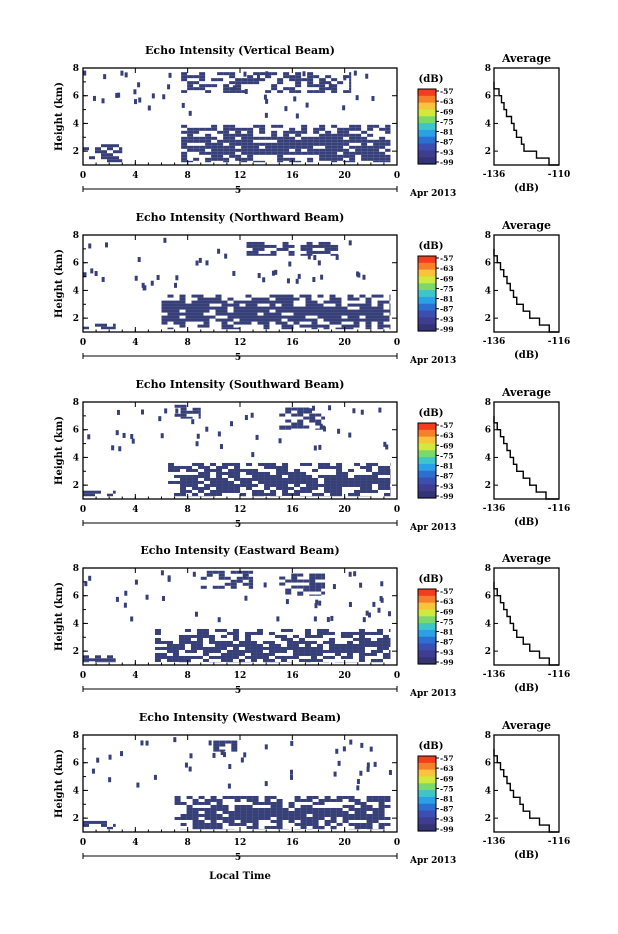 The image size is (618, 934). Describe the element at coordinates (76, 97) in the screenshot. I see `y-tick-label: 6` at that location.